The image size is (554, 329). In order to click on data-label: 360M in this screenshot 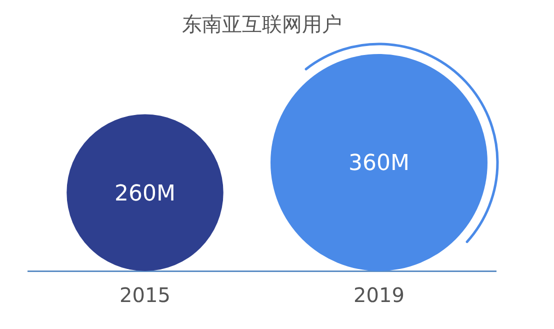, I will do `click(379, 163)`.